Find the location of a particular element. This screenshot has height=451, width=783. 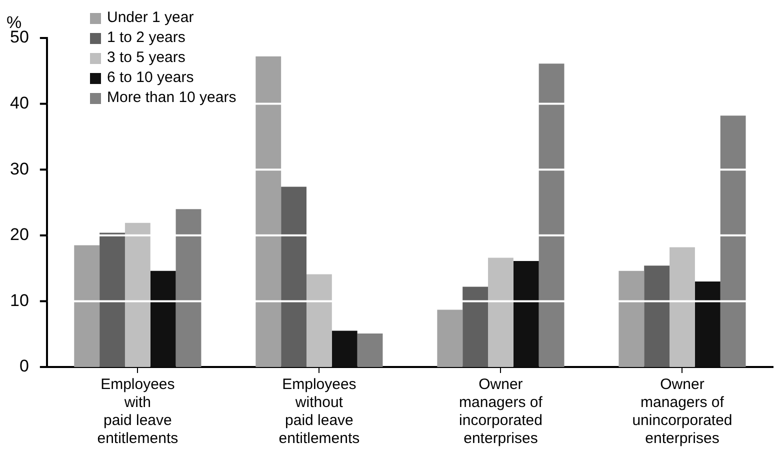

y-tick-label: 50 is located at coordinates (19, 37).